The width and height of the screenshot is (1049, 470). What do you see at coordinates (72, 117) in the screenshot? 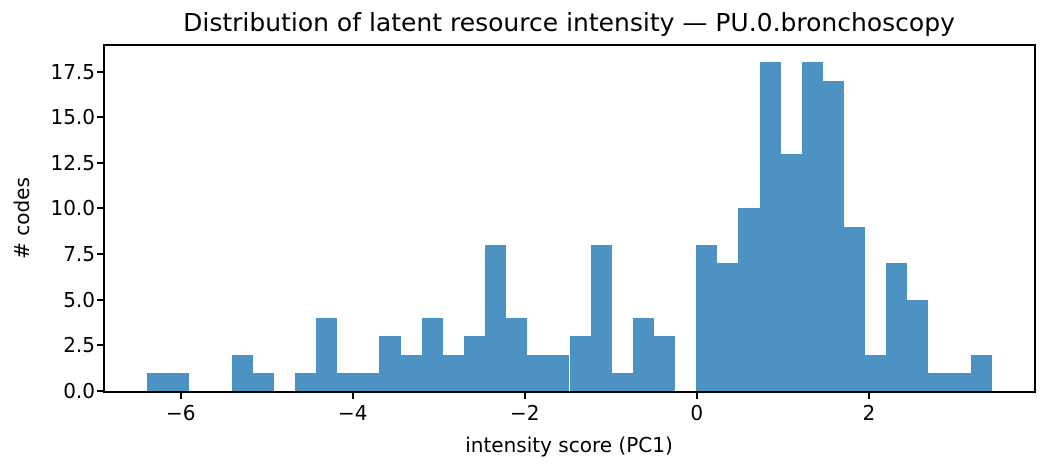
I see `y-tick-label: 15.0` at bounding box center [72, 117].